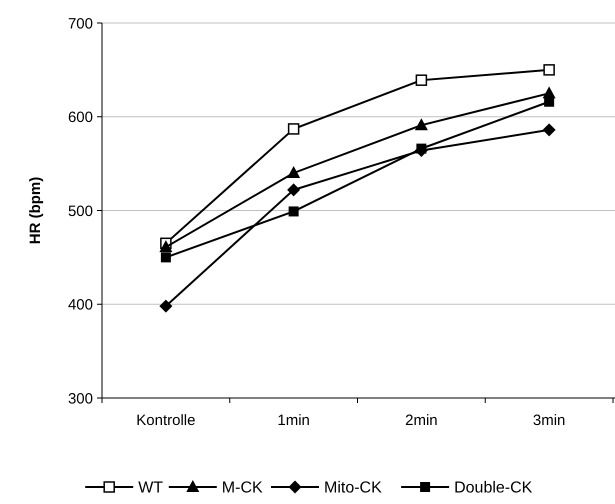 The width and height of the screenshot is (615, 504). I want to click on x-tick-label: 1min, so click(293, 420).